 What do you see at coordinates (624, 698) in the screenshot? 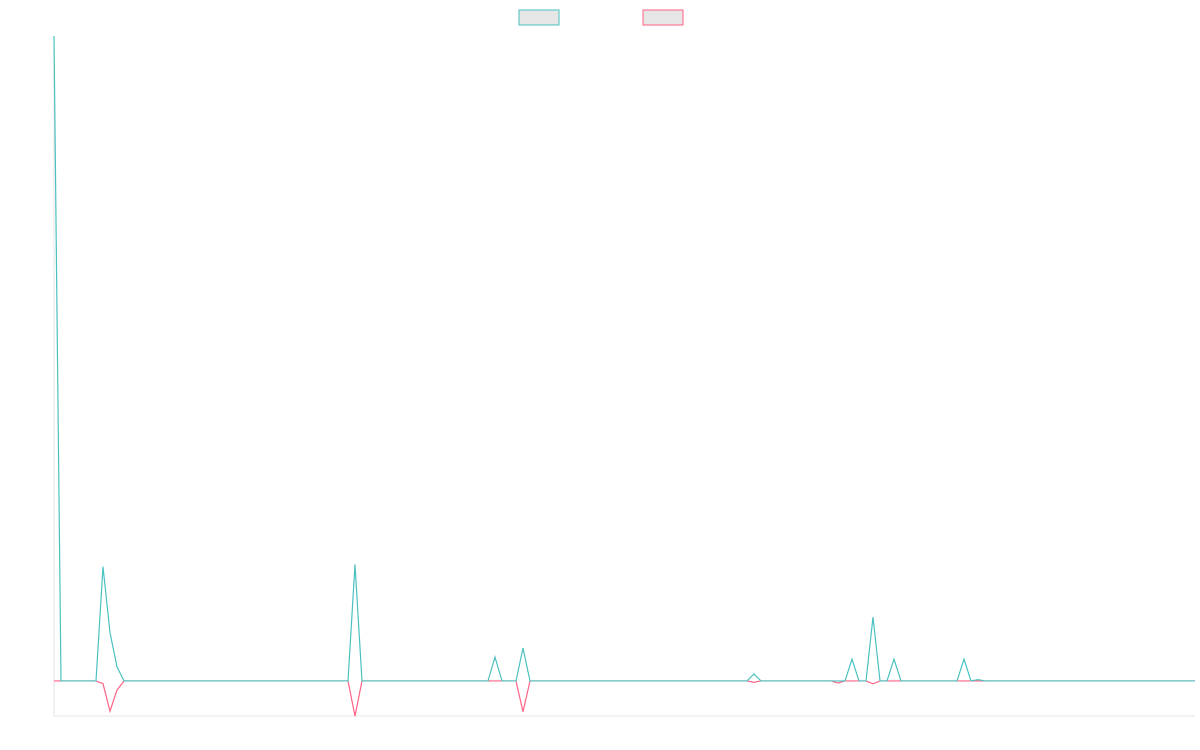
I see `series-line` at bounding box center [624, 698].